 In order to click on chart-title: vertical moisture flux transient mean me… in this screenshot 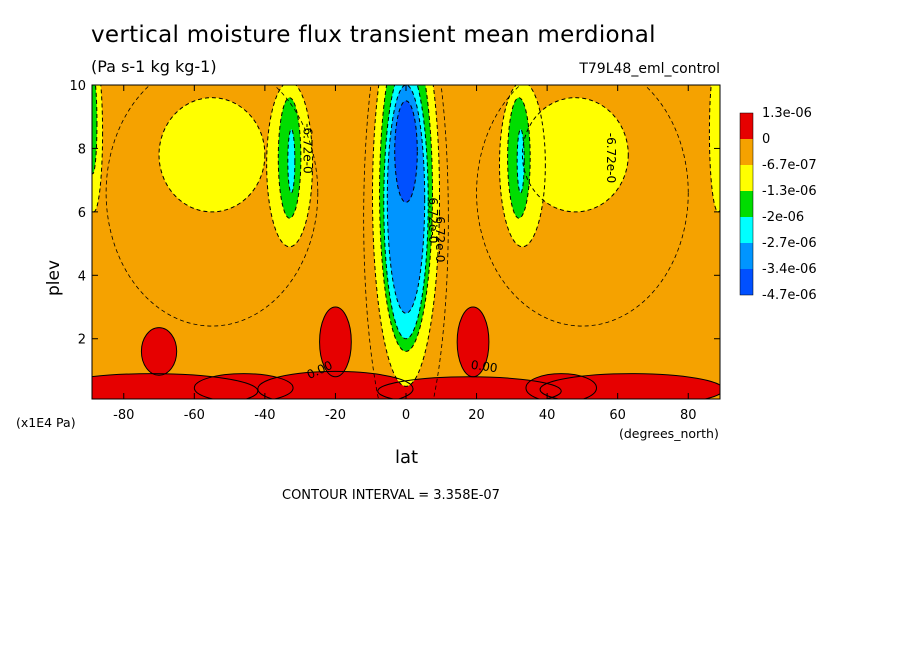, I will do `click(373, 35)`.